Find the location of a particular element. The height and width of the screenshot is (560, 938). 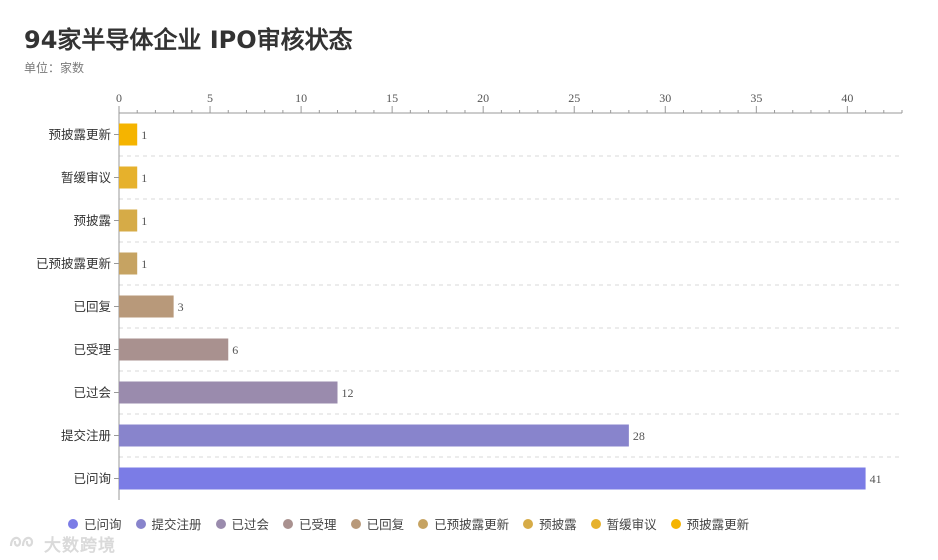

data-label: 41 is located at coordinates (876, 479).